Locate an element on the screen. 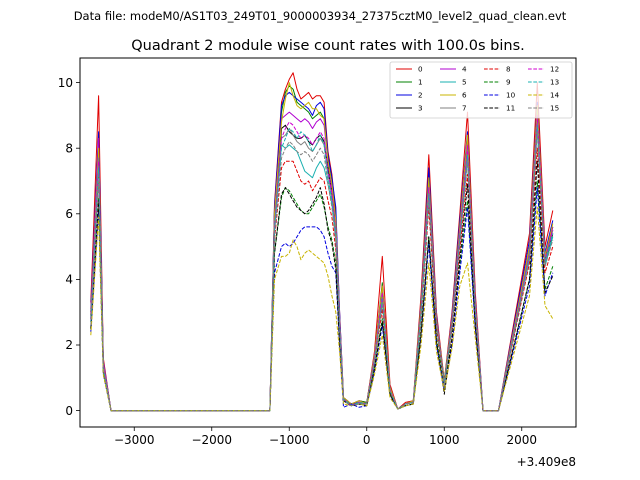 This screenshot has height=480, width=640. x-tick-label: −1000 is located at coordinates (289, 440).